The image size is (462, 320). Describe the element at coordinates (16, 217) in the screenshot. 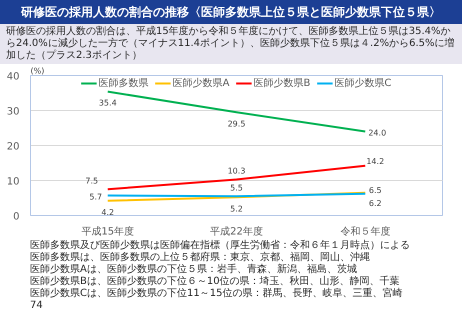

I see `y-tick-label: 0` at that location.